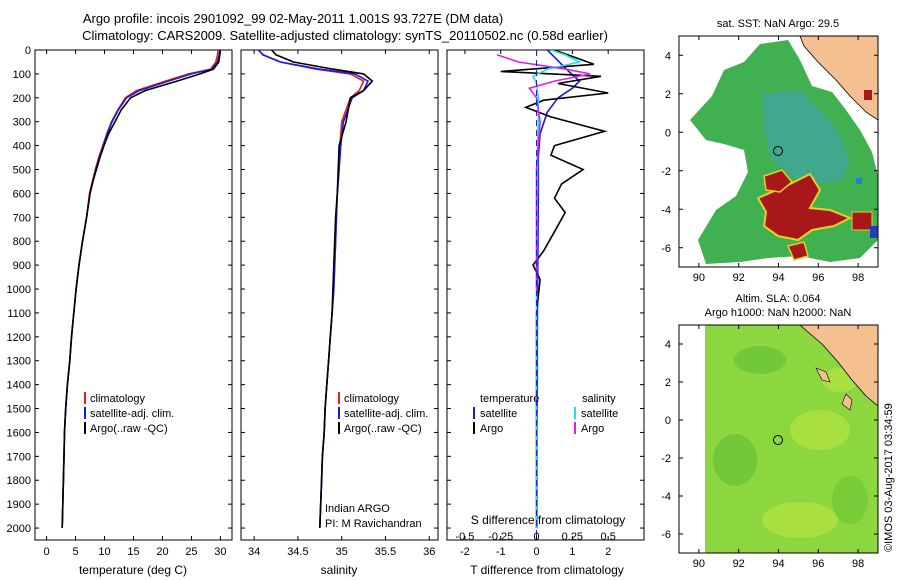 The width and height of the screenshot is (900, 580). What do you see at coordinates (464, 537) in the screenshot?
I see `s-difference-tick-label: -0.5` at bounding box center [464, 537].